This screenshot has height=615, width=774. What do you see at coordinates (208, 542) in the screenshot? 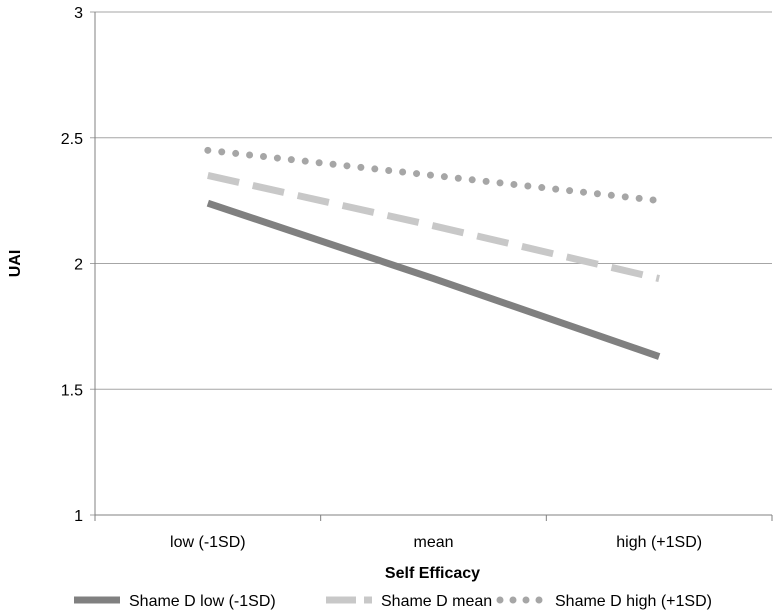
I see `x-tick-label: low (-1SD)` at bounding box center [208, 542].